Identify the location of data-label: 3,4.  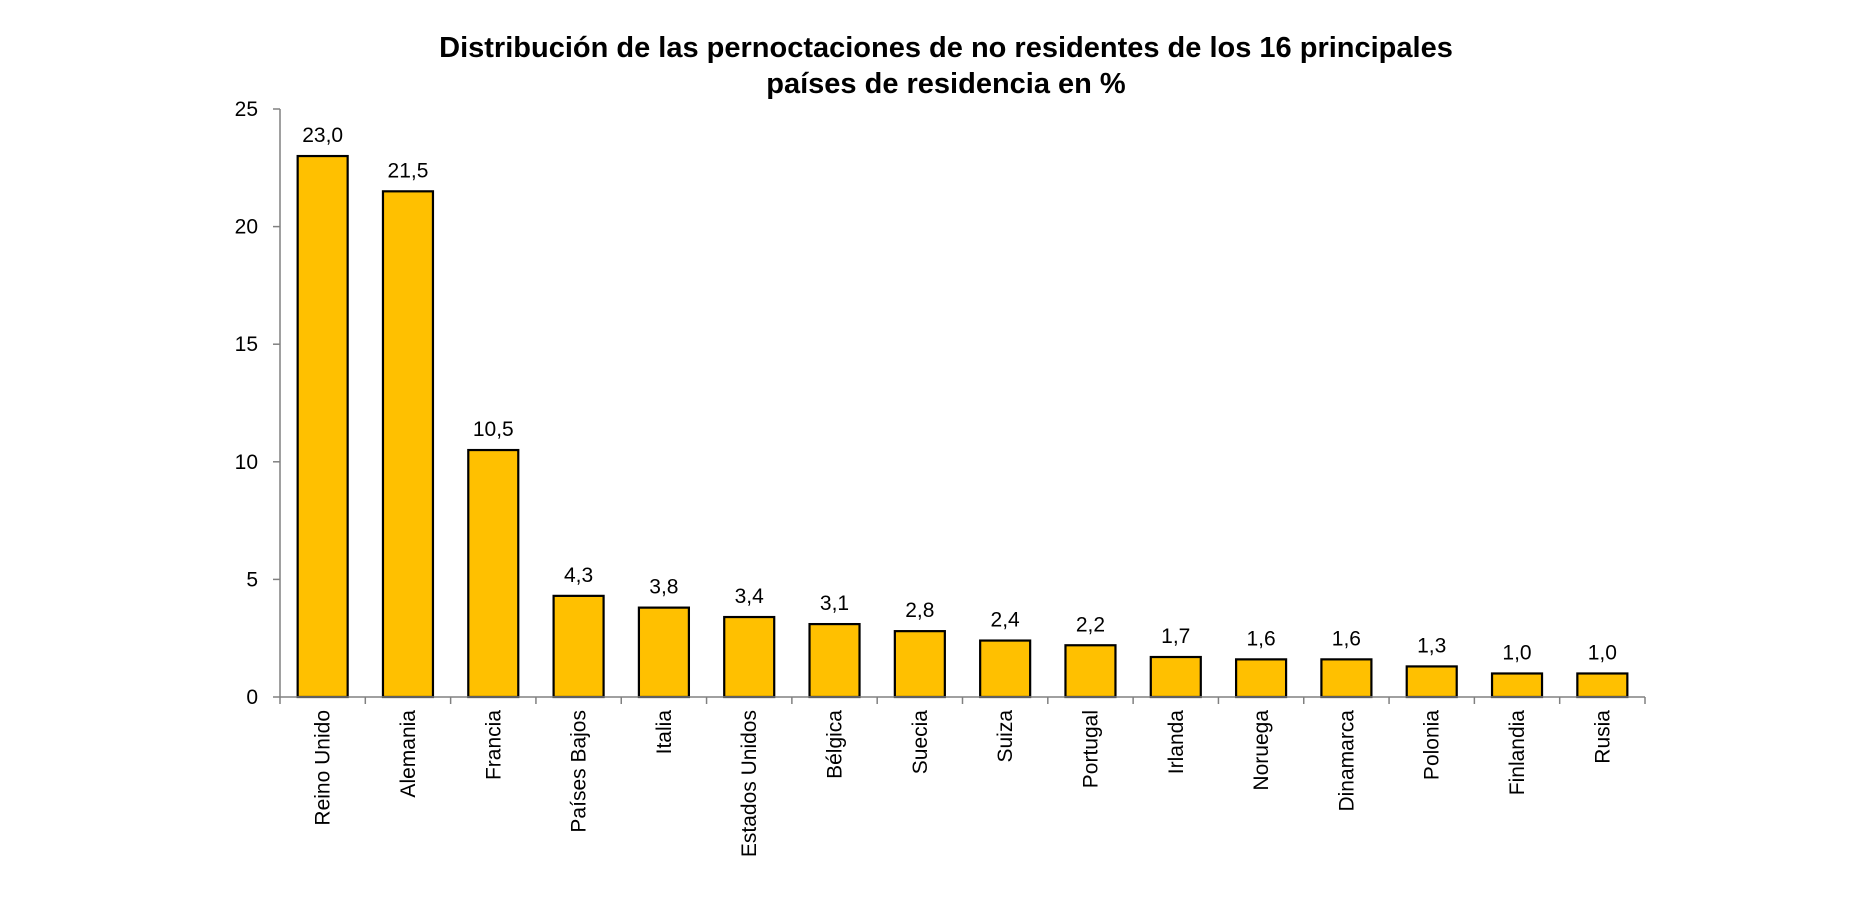
(750, 596).